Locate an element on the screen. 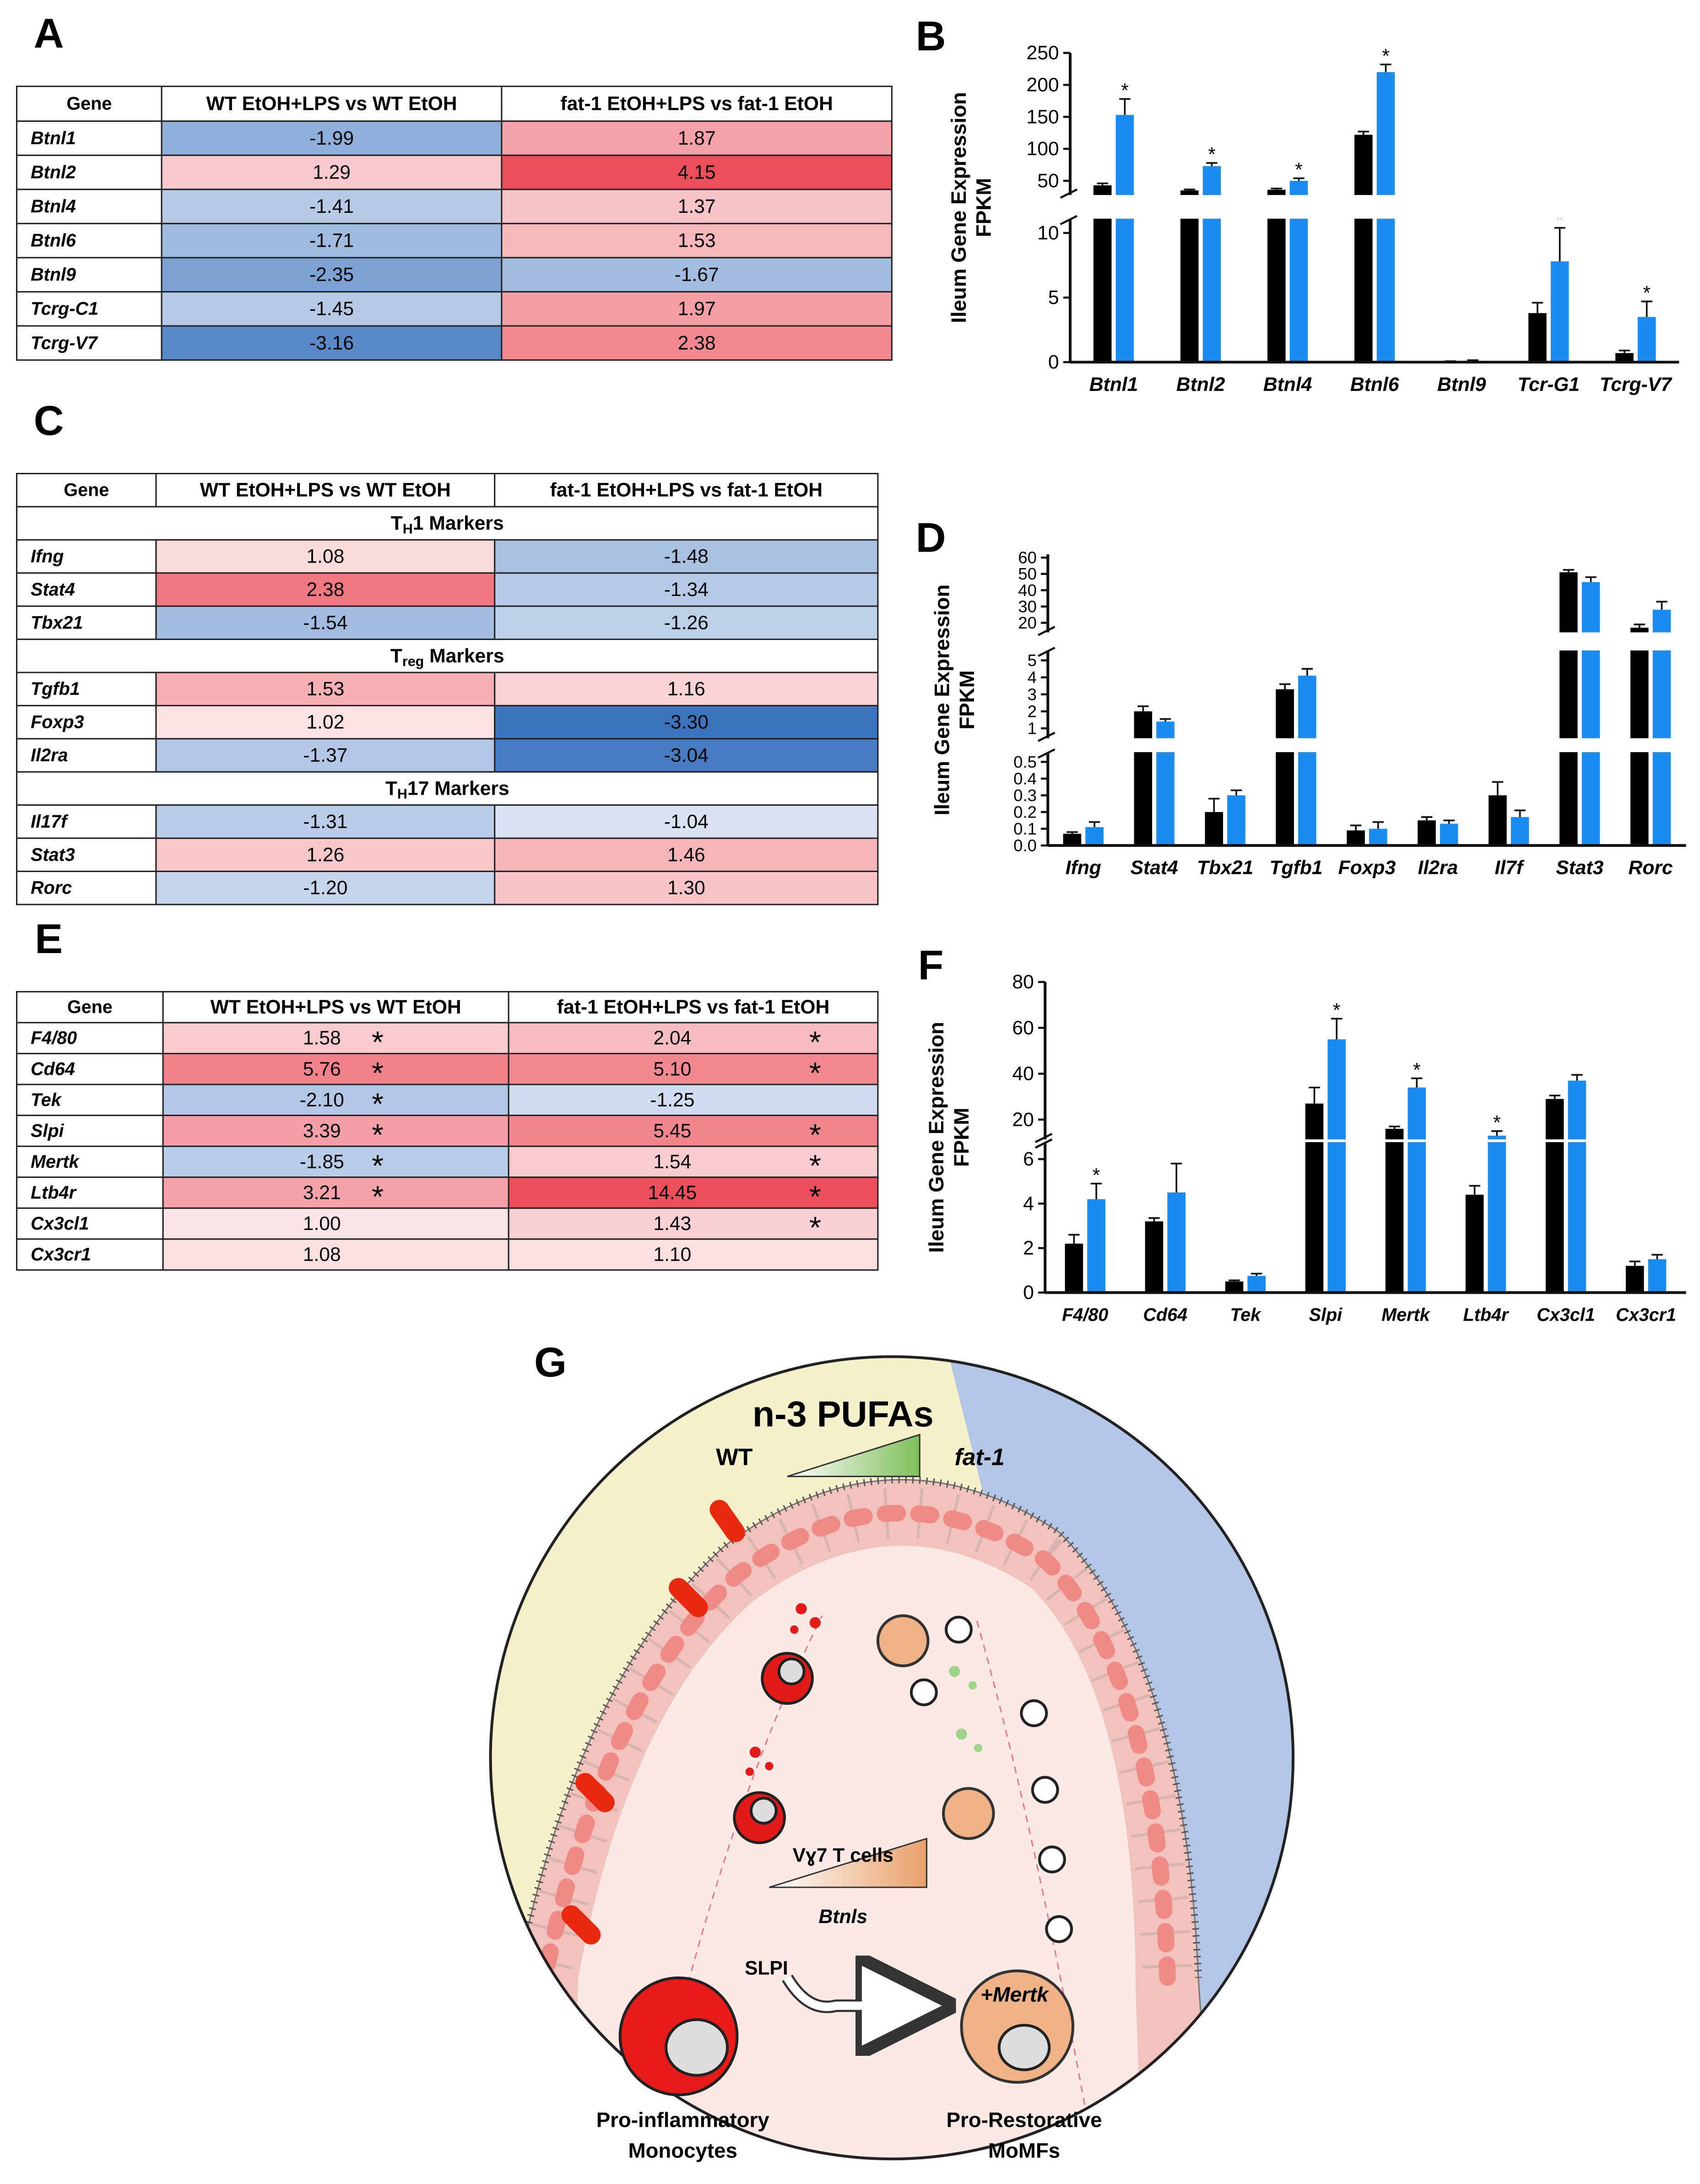 Image resolution: width=1700 pixels, height=2184 pixels. section-sub: H is located at coordinates (402, 794).